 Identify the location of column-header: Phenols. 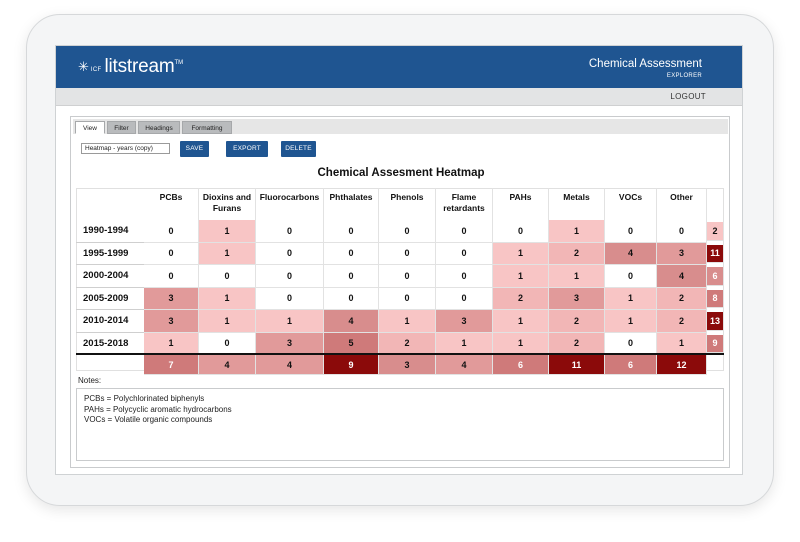
(407, 204).